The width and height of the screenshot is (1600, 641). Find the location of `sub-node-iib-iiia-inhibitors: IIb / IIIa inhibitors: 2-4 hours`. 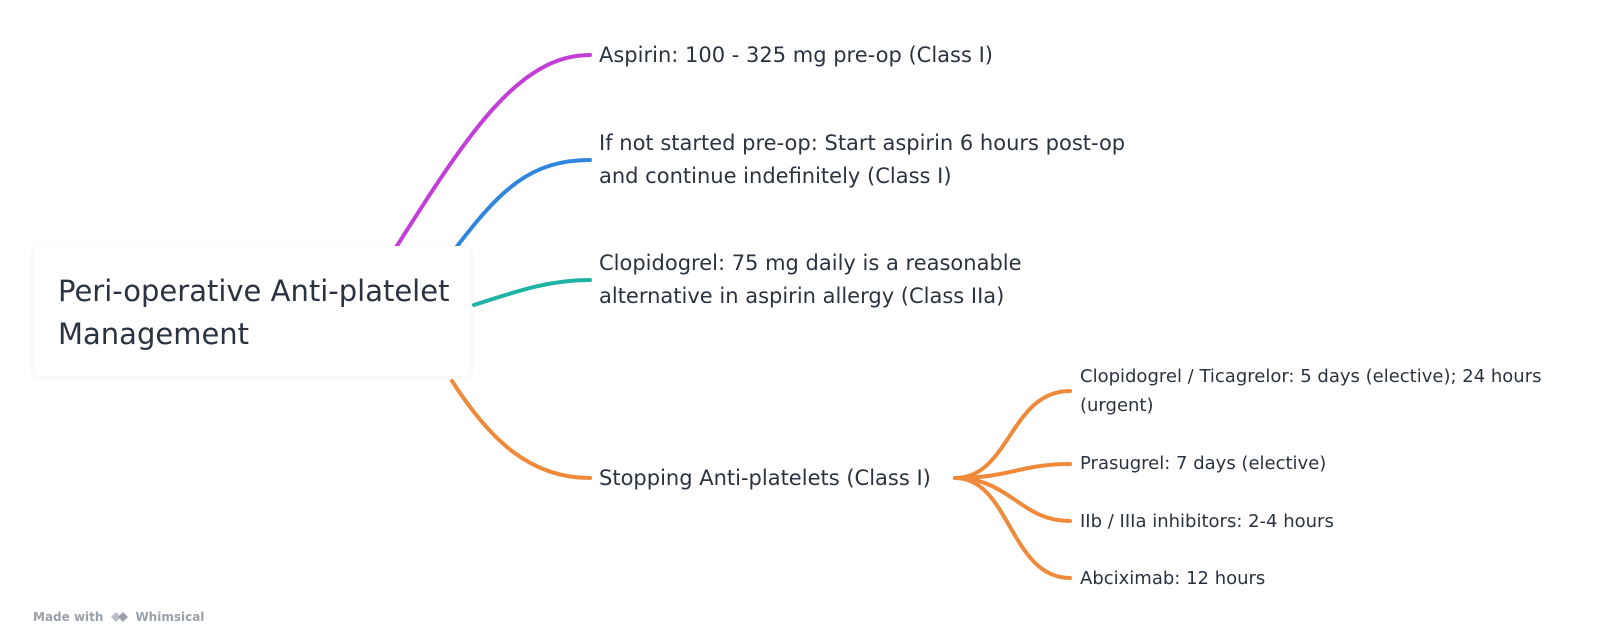

sub-node-iib-iiia-inhibitors: IIb / IIIa inhibitors: 2-4 hours is located at coordinates (1207, 521).